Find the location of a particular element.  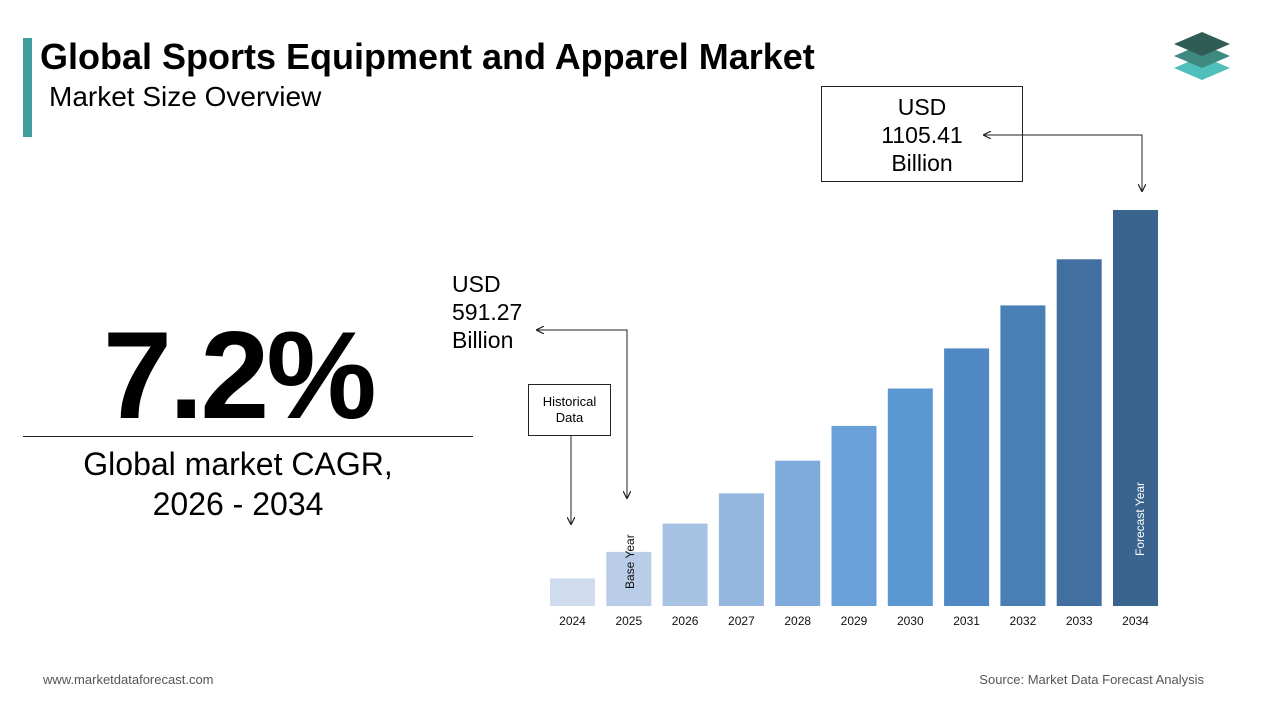

x-tick-2029: 2029 is located at coordinates (854, 621).